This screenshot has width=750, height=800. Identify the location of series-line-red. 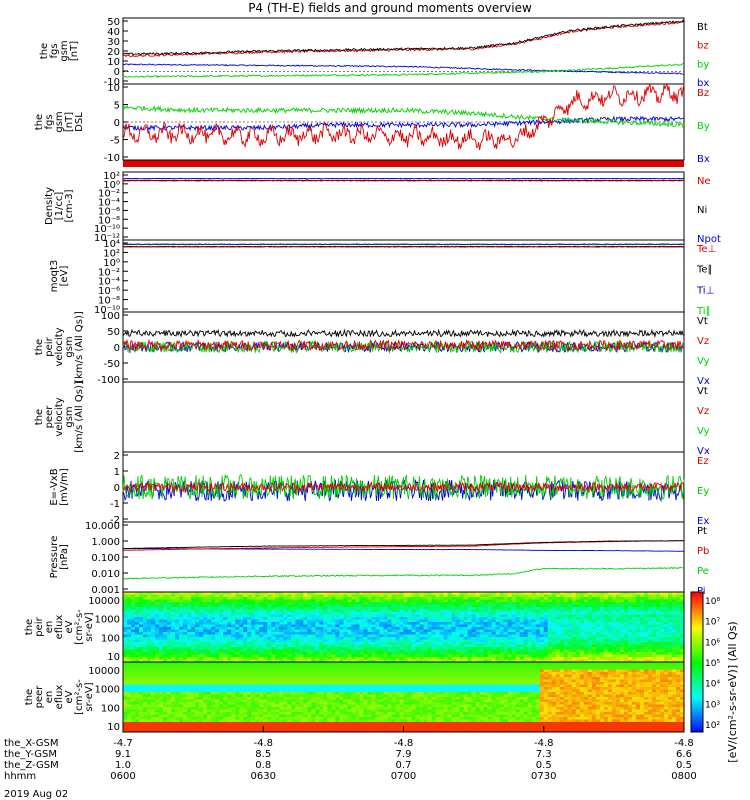
(403, 545).